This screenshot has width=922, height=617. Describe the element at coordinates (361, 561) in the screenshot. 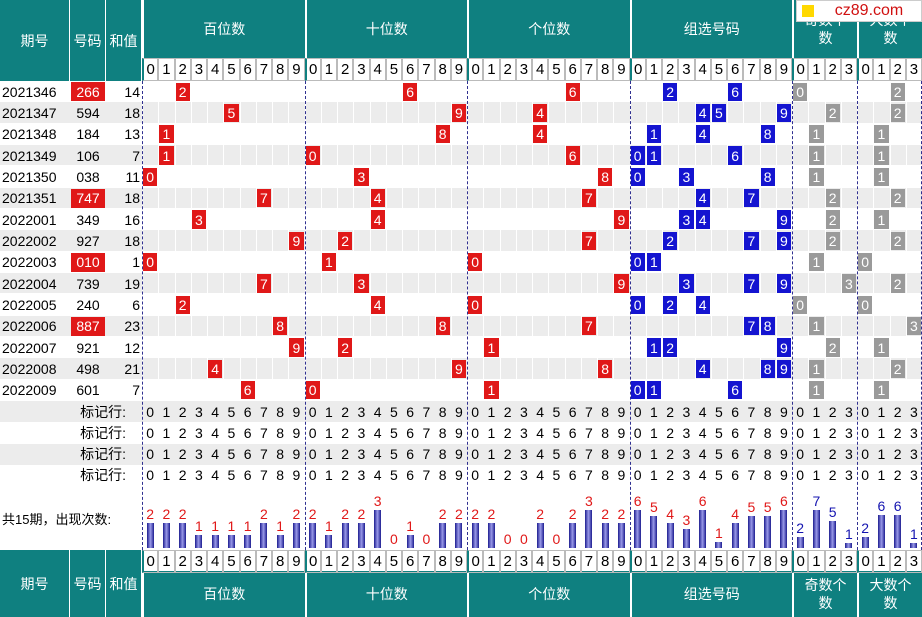

I see `digit-header: 3` at that location.